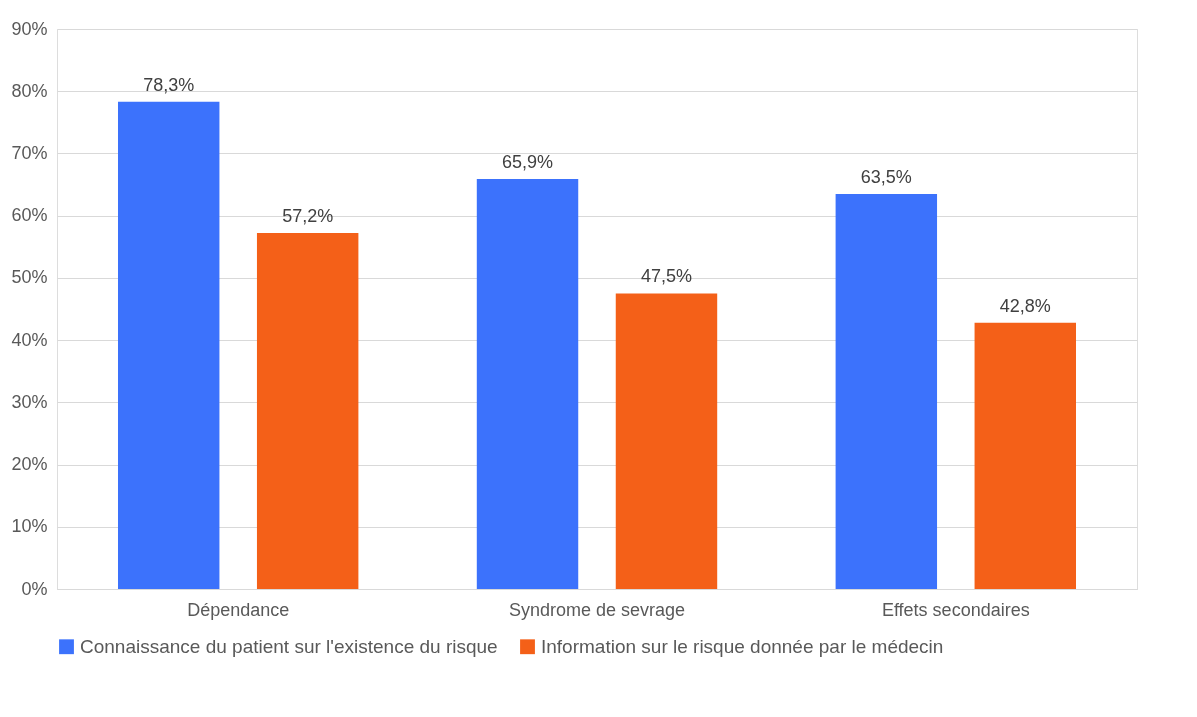 This screenshot has width=1197, height=717. What do you see at coordinates (666, 276) in the screenshot?
I see `data-label: 47,5%` at bounding box center [666, 276].